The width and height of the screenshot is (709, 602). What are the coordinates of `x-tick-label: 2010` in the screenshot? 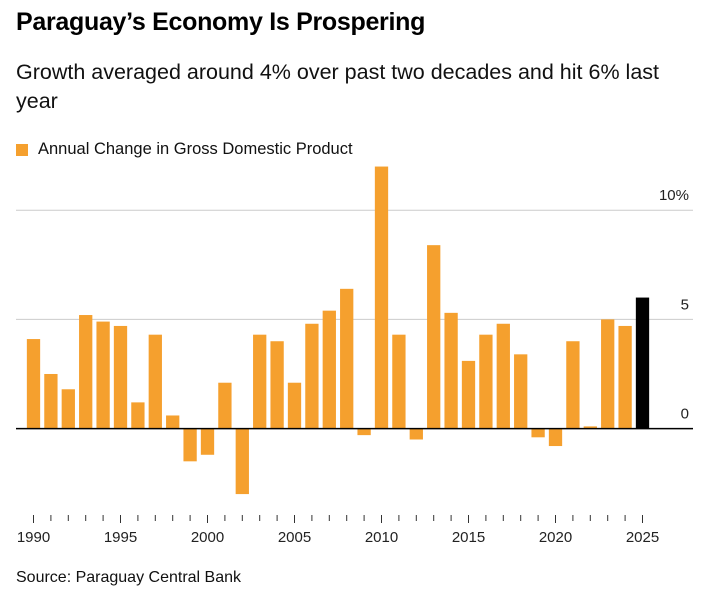 It's located at (381, 537).